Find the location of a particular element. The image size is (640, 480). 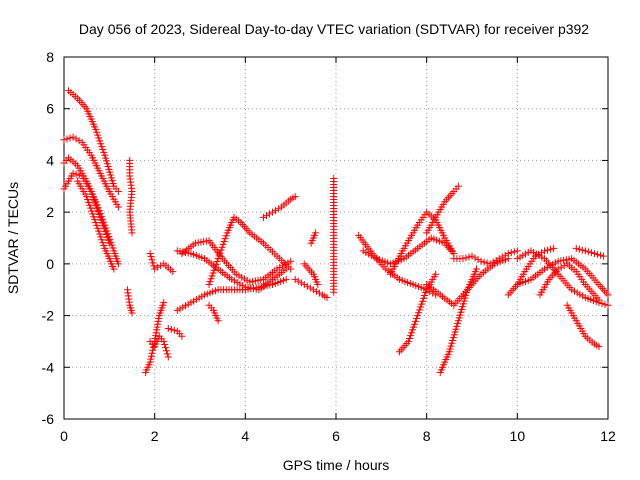

x-tick-label: 8 is located at coordinates (427, 436).